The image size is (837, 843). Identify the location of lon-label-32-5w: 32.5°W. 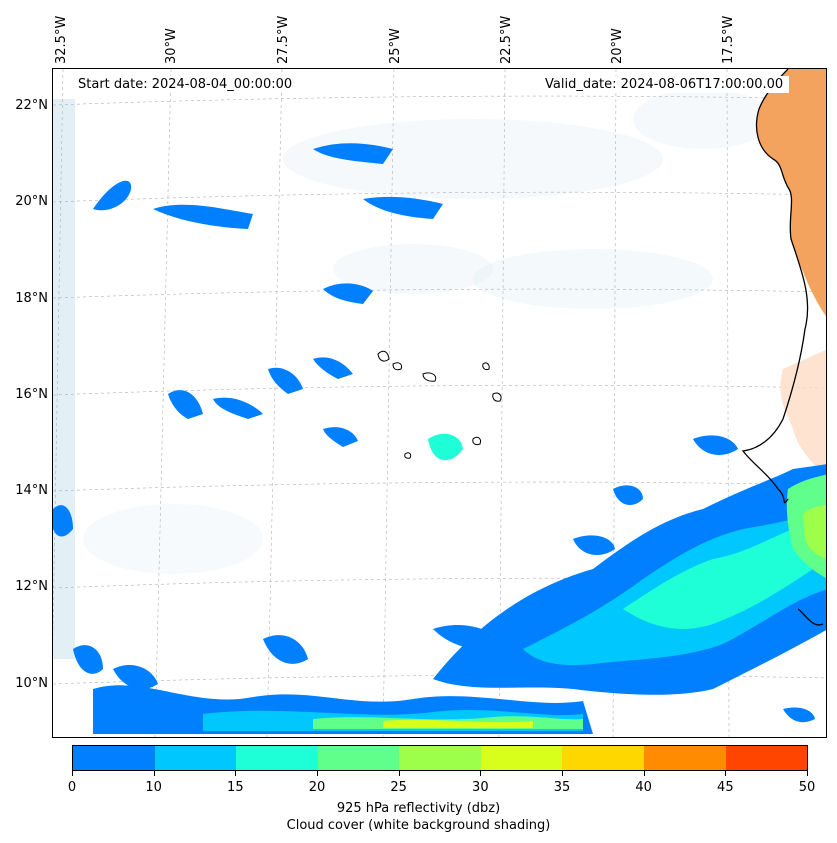
(61, 39).